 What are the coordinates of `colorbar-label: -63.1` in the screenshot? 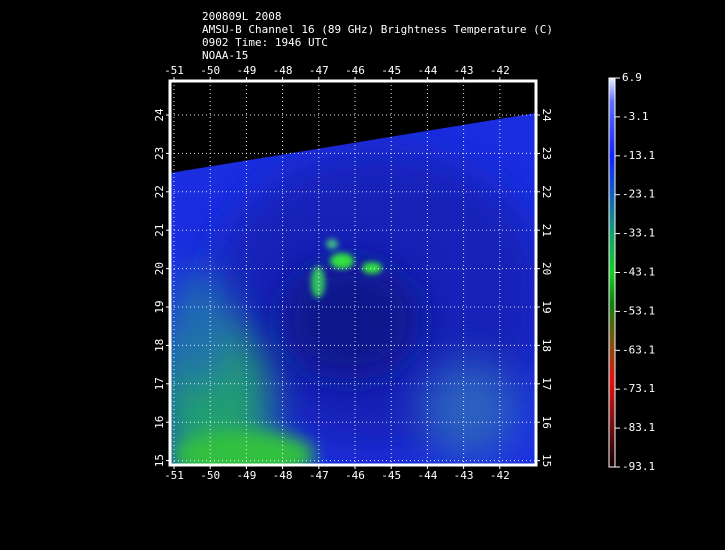 It's located at (638, 349).